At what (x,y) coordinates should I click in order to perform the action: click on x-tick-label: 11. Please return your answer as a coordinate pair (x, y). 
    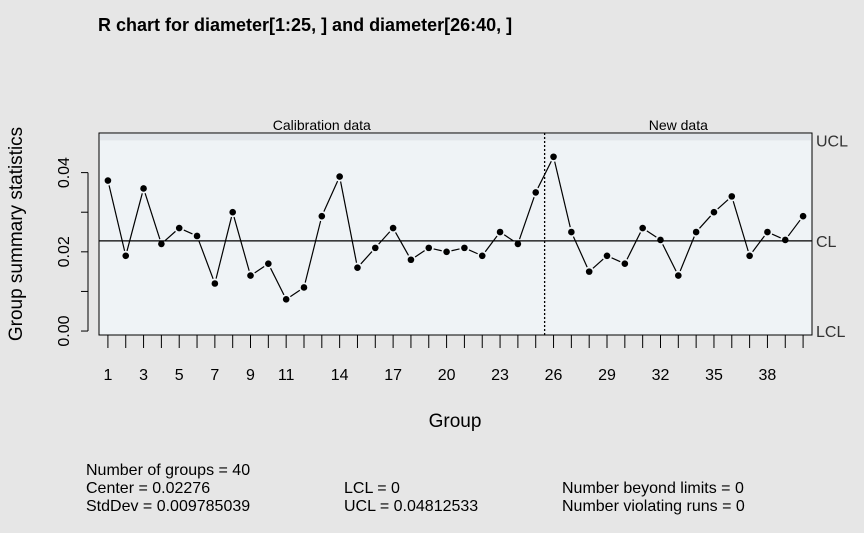
    Looking at the image, I should click on (286, 375).